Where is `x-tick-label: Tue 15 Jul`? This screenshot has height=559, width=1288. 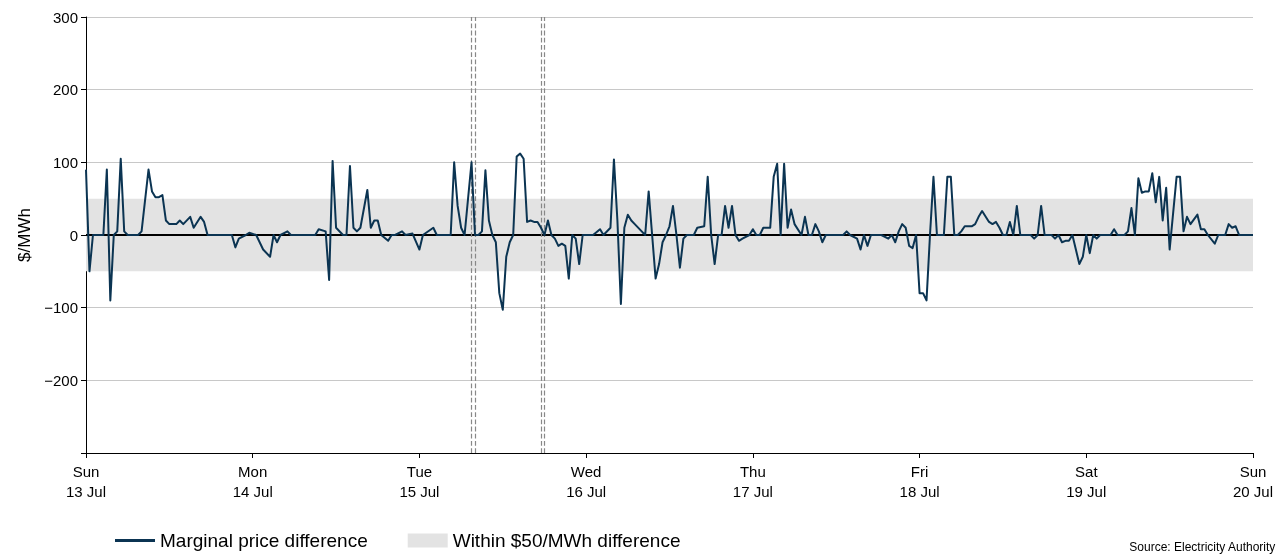
x-tick-label: Tue 15 Jul is located at coordinates (419, 481).